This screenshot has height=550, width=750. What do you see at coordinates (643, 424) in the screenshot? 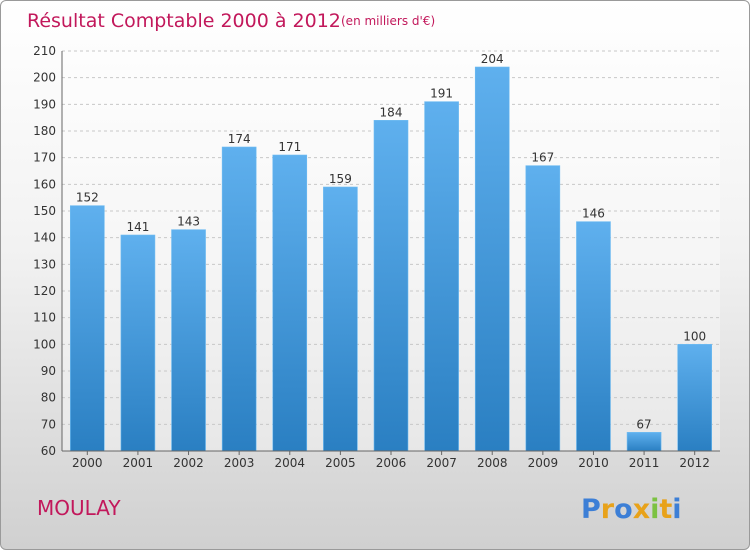
I see `bar-value-label: 67` at bounding box center [643, 424].